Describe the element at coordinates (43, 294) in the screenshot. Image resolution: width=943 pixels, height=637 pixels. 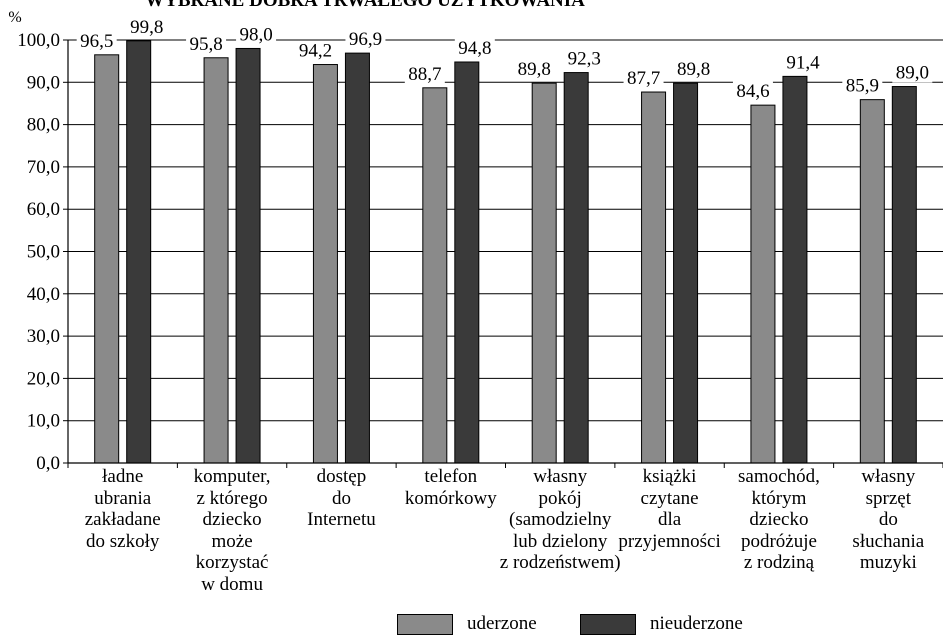
I see `y-tick-label: 40,0` at that location.